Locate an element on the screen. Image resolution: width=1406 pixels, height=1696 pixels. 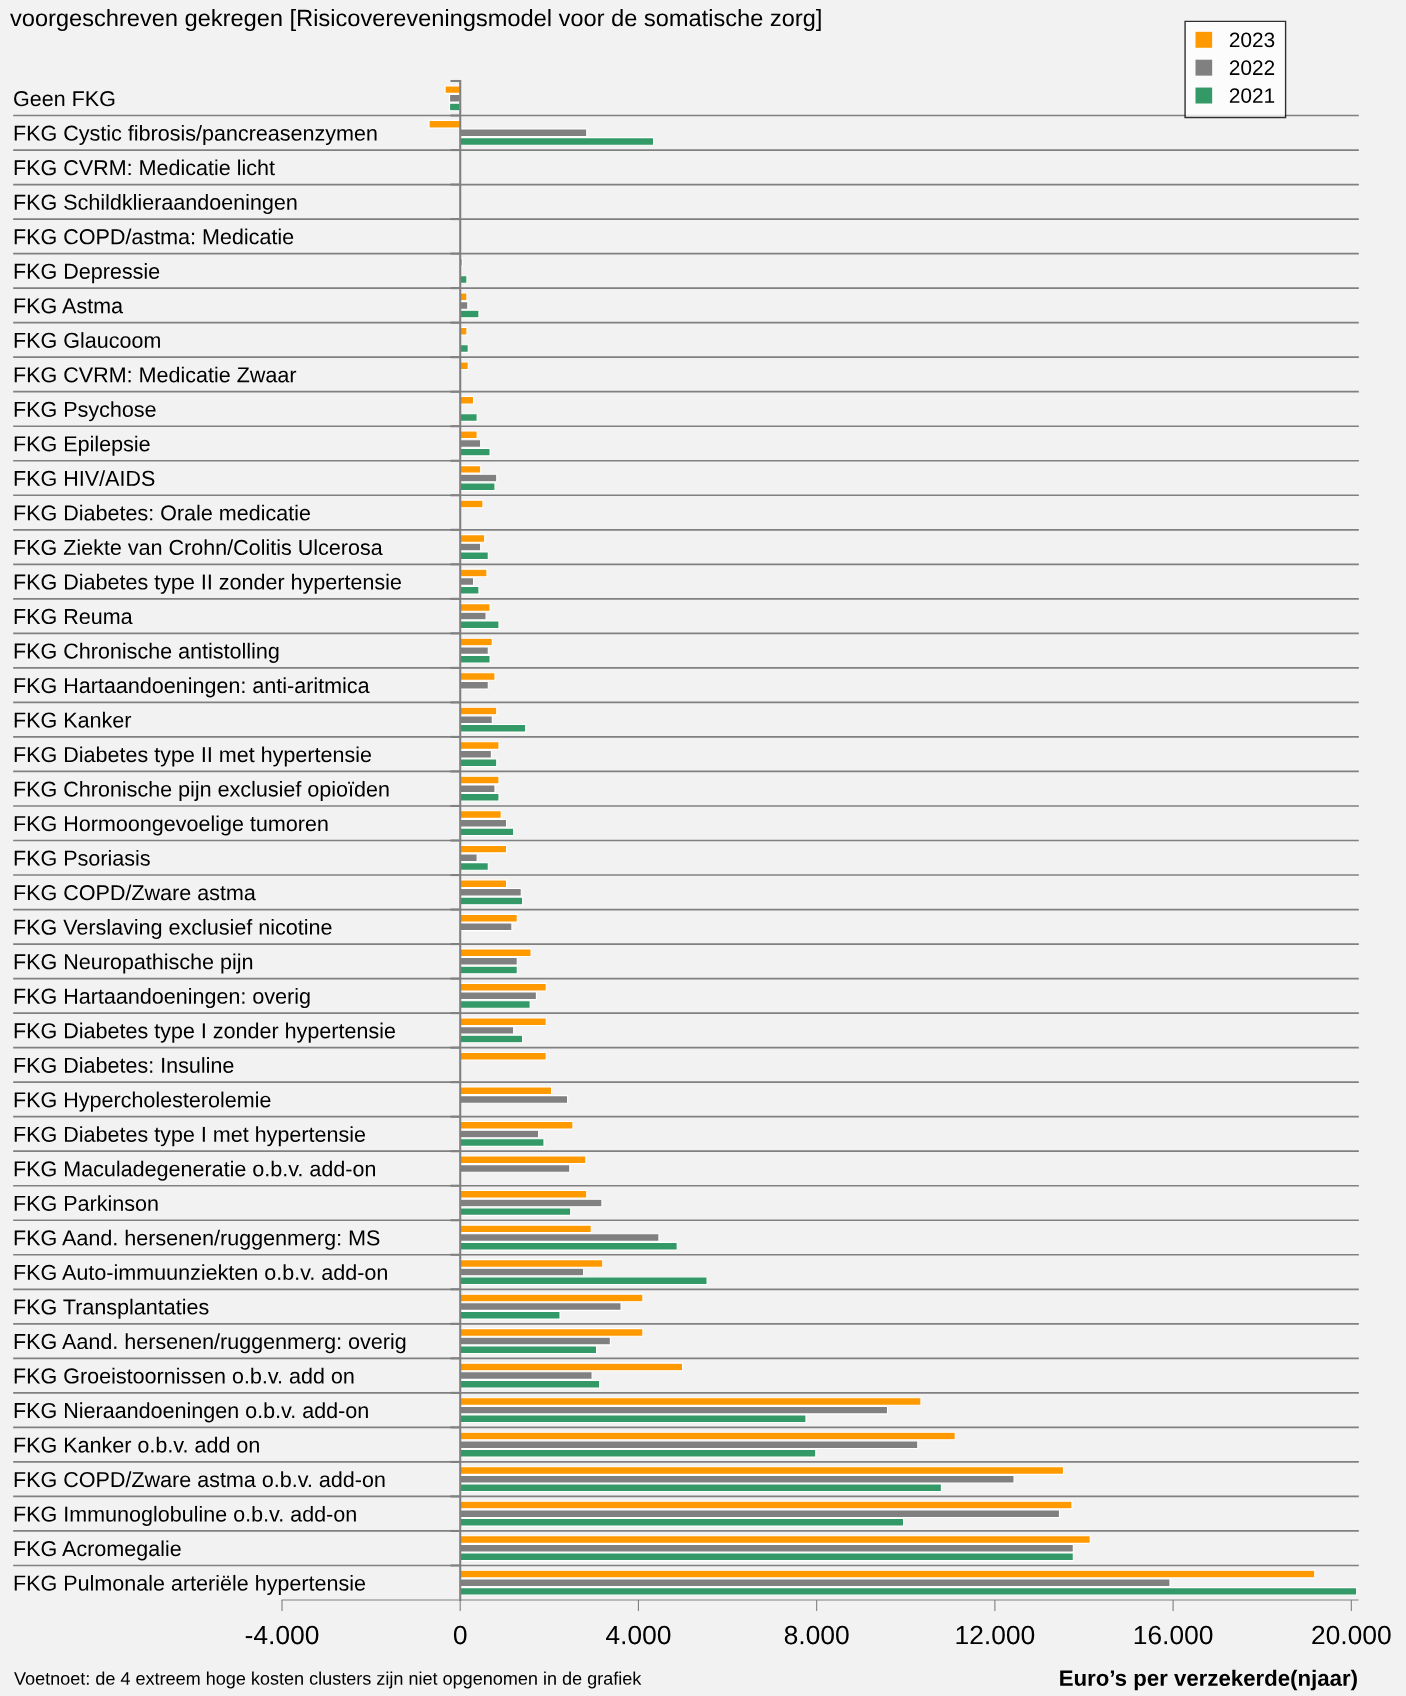
y-tick-label: FKG Diabetes type I zonder hypertensie is located at coordinates (204, 1032).